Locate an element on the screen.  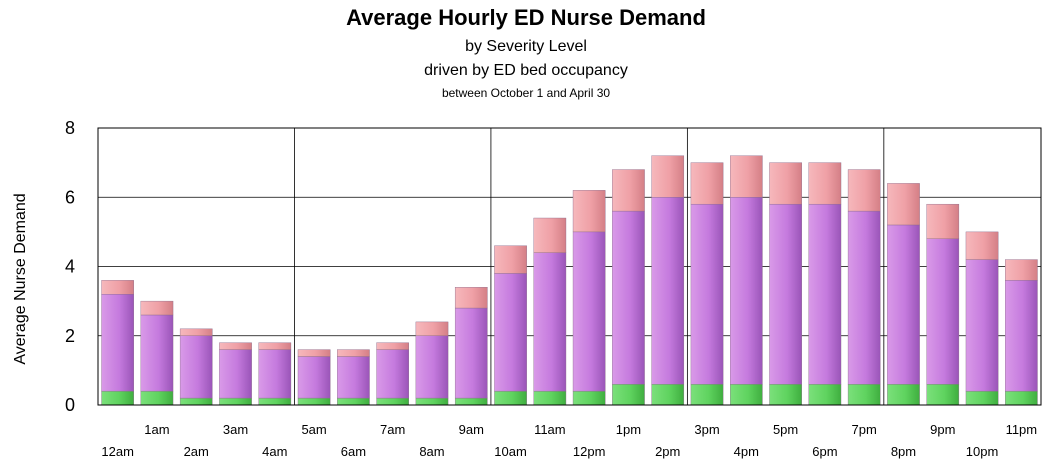
x-tick-label: 10am is located at coordinates (510, 451).